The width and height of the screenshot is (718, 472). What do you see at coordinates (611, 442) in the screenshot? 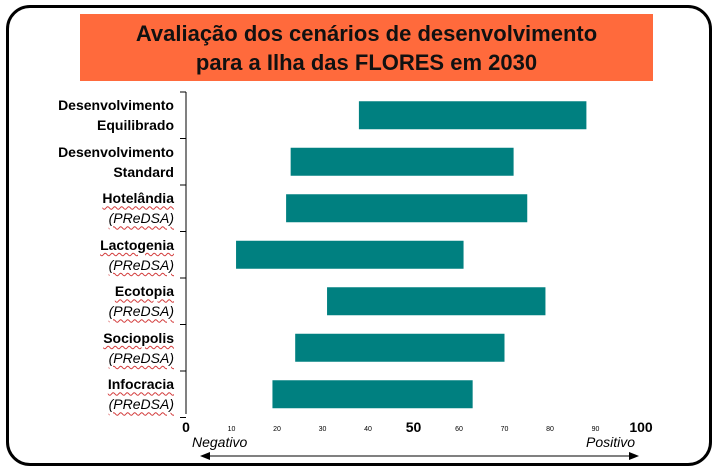
I see `x-label-positive: Positivo` at bounding box center [611, 442].